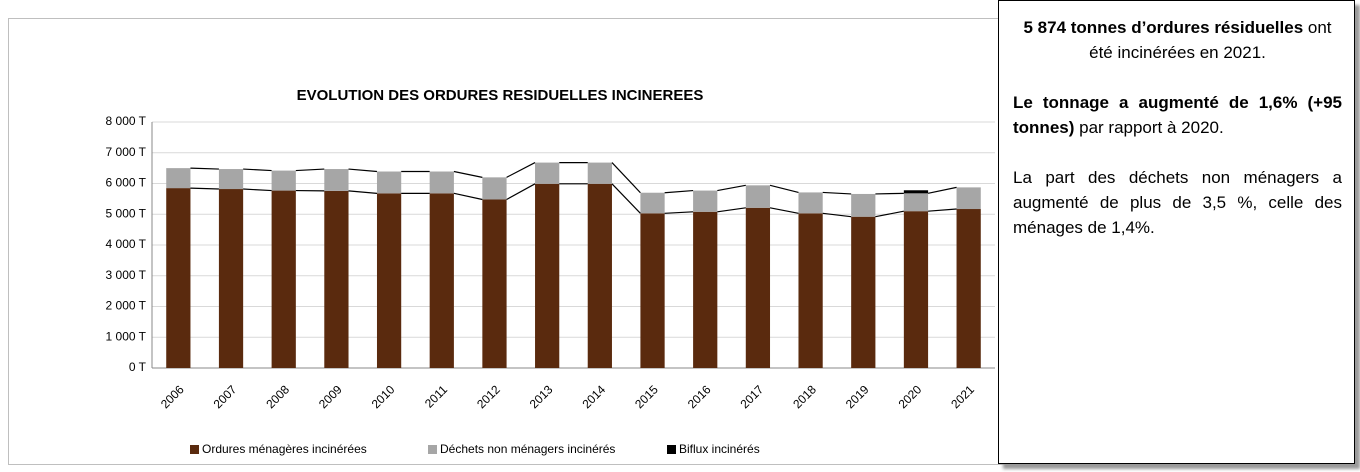 The height and width of the screenshot is (472, 1360). I want to click on y-tick-label: 8 000 T, so click(126, 121).